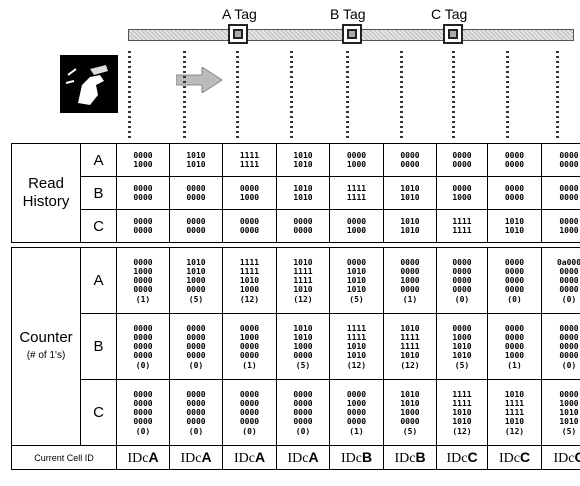 The height and width of the screenshot is (486, 580). What do you see at coordinates (420, 456) in the screenshot?
I see `cell-id-suffix: B` at bounding box center [420, 456].